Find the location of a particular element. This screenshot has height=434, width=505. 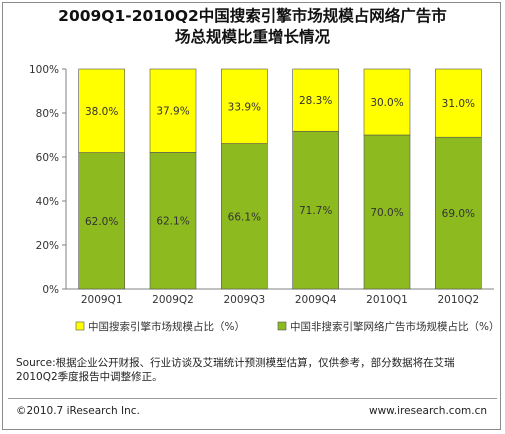

bar-data-label: 28.3% is located at coordinates (315, 101).